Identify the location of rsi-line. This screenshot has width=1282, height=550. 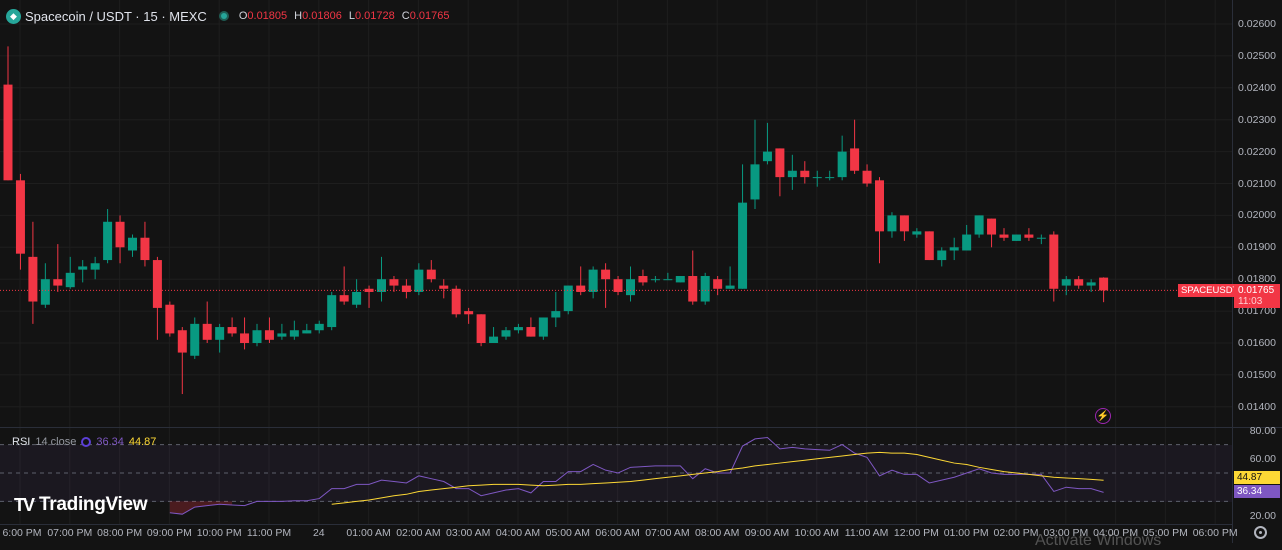
(636, 475).